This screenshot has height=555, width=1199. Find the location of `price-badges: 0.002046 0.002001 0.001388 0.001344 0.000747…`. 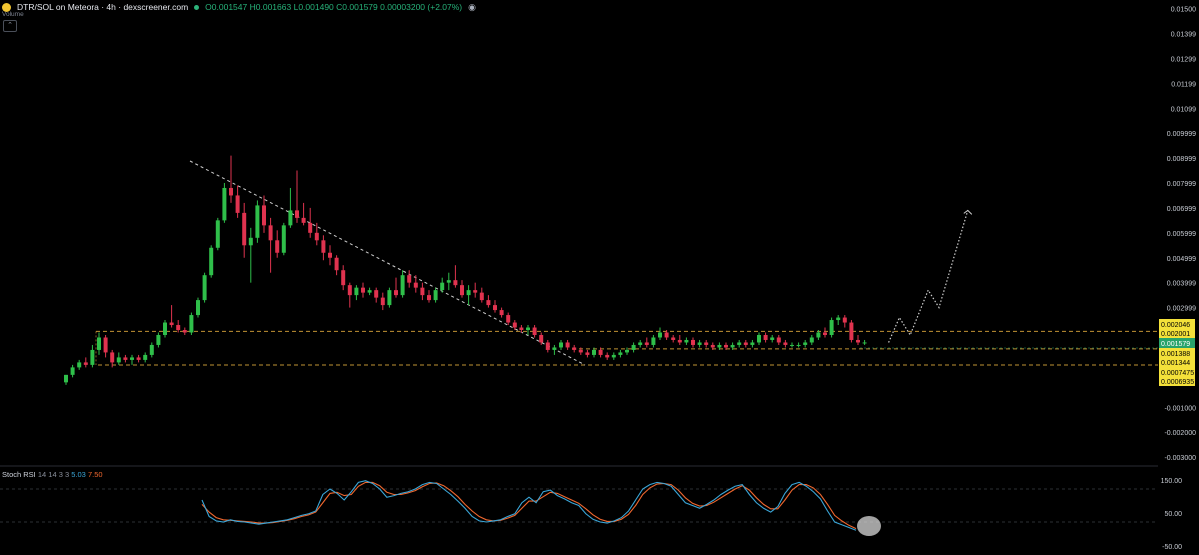

price-badges: 0.002046 0.002001 0.001388 0.001344 0.000747… is located at coordinates (1027, 352).